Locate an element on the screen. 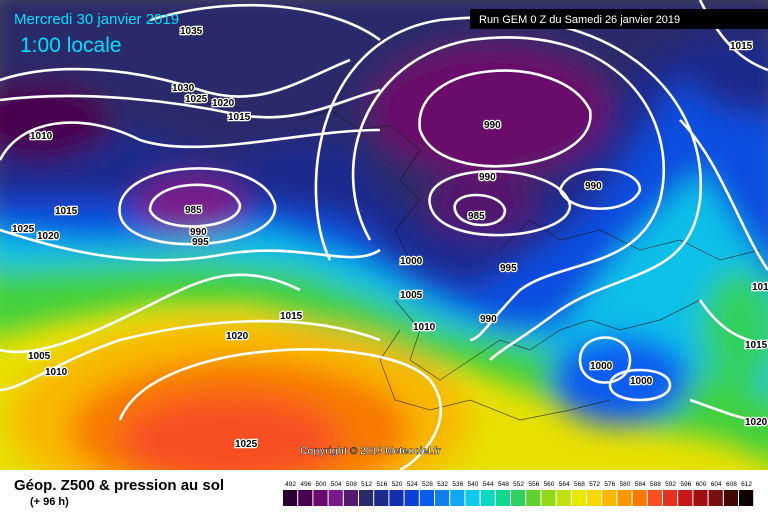  legend-level: 544 is located at coordinates (488, 484).